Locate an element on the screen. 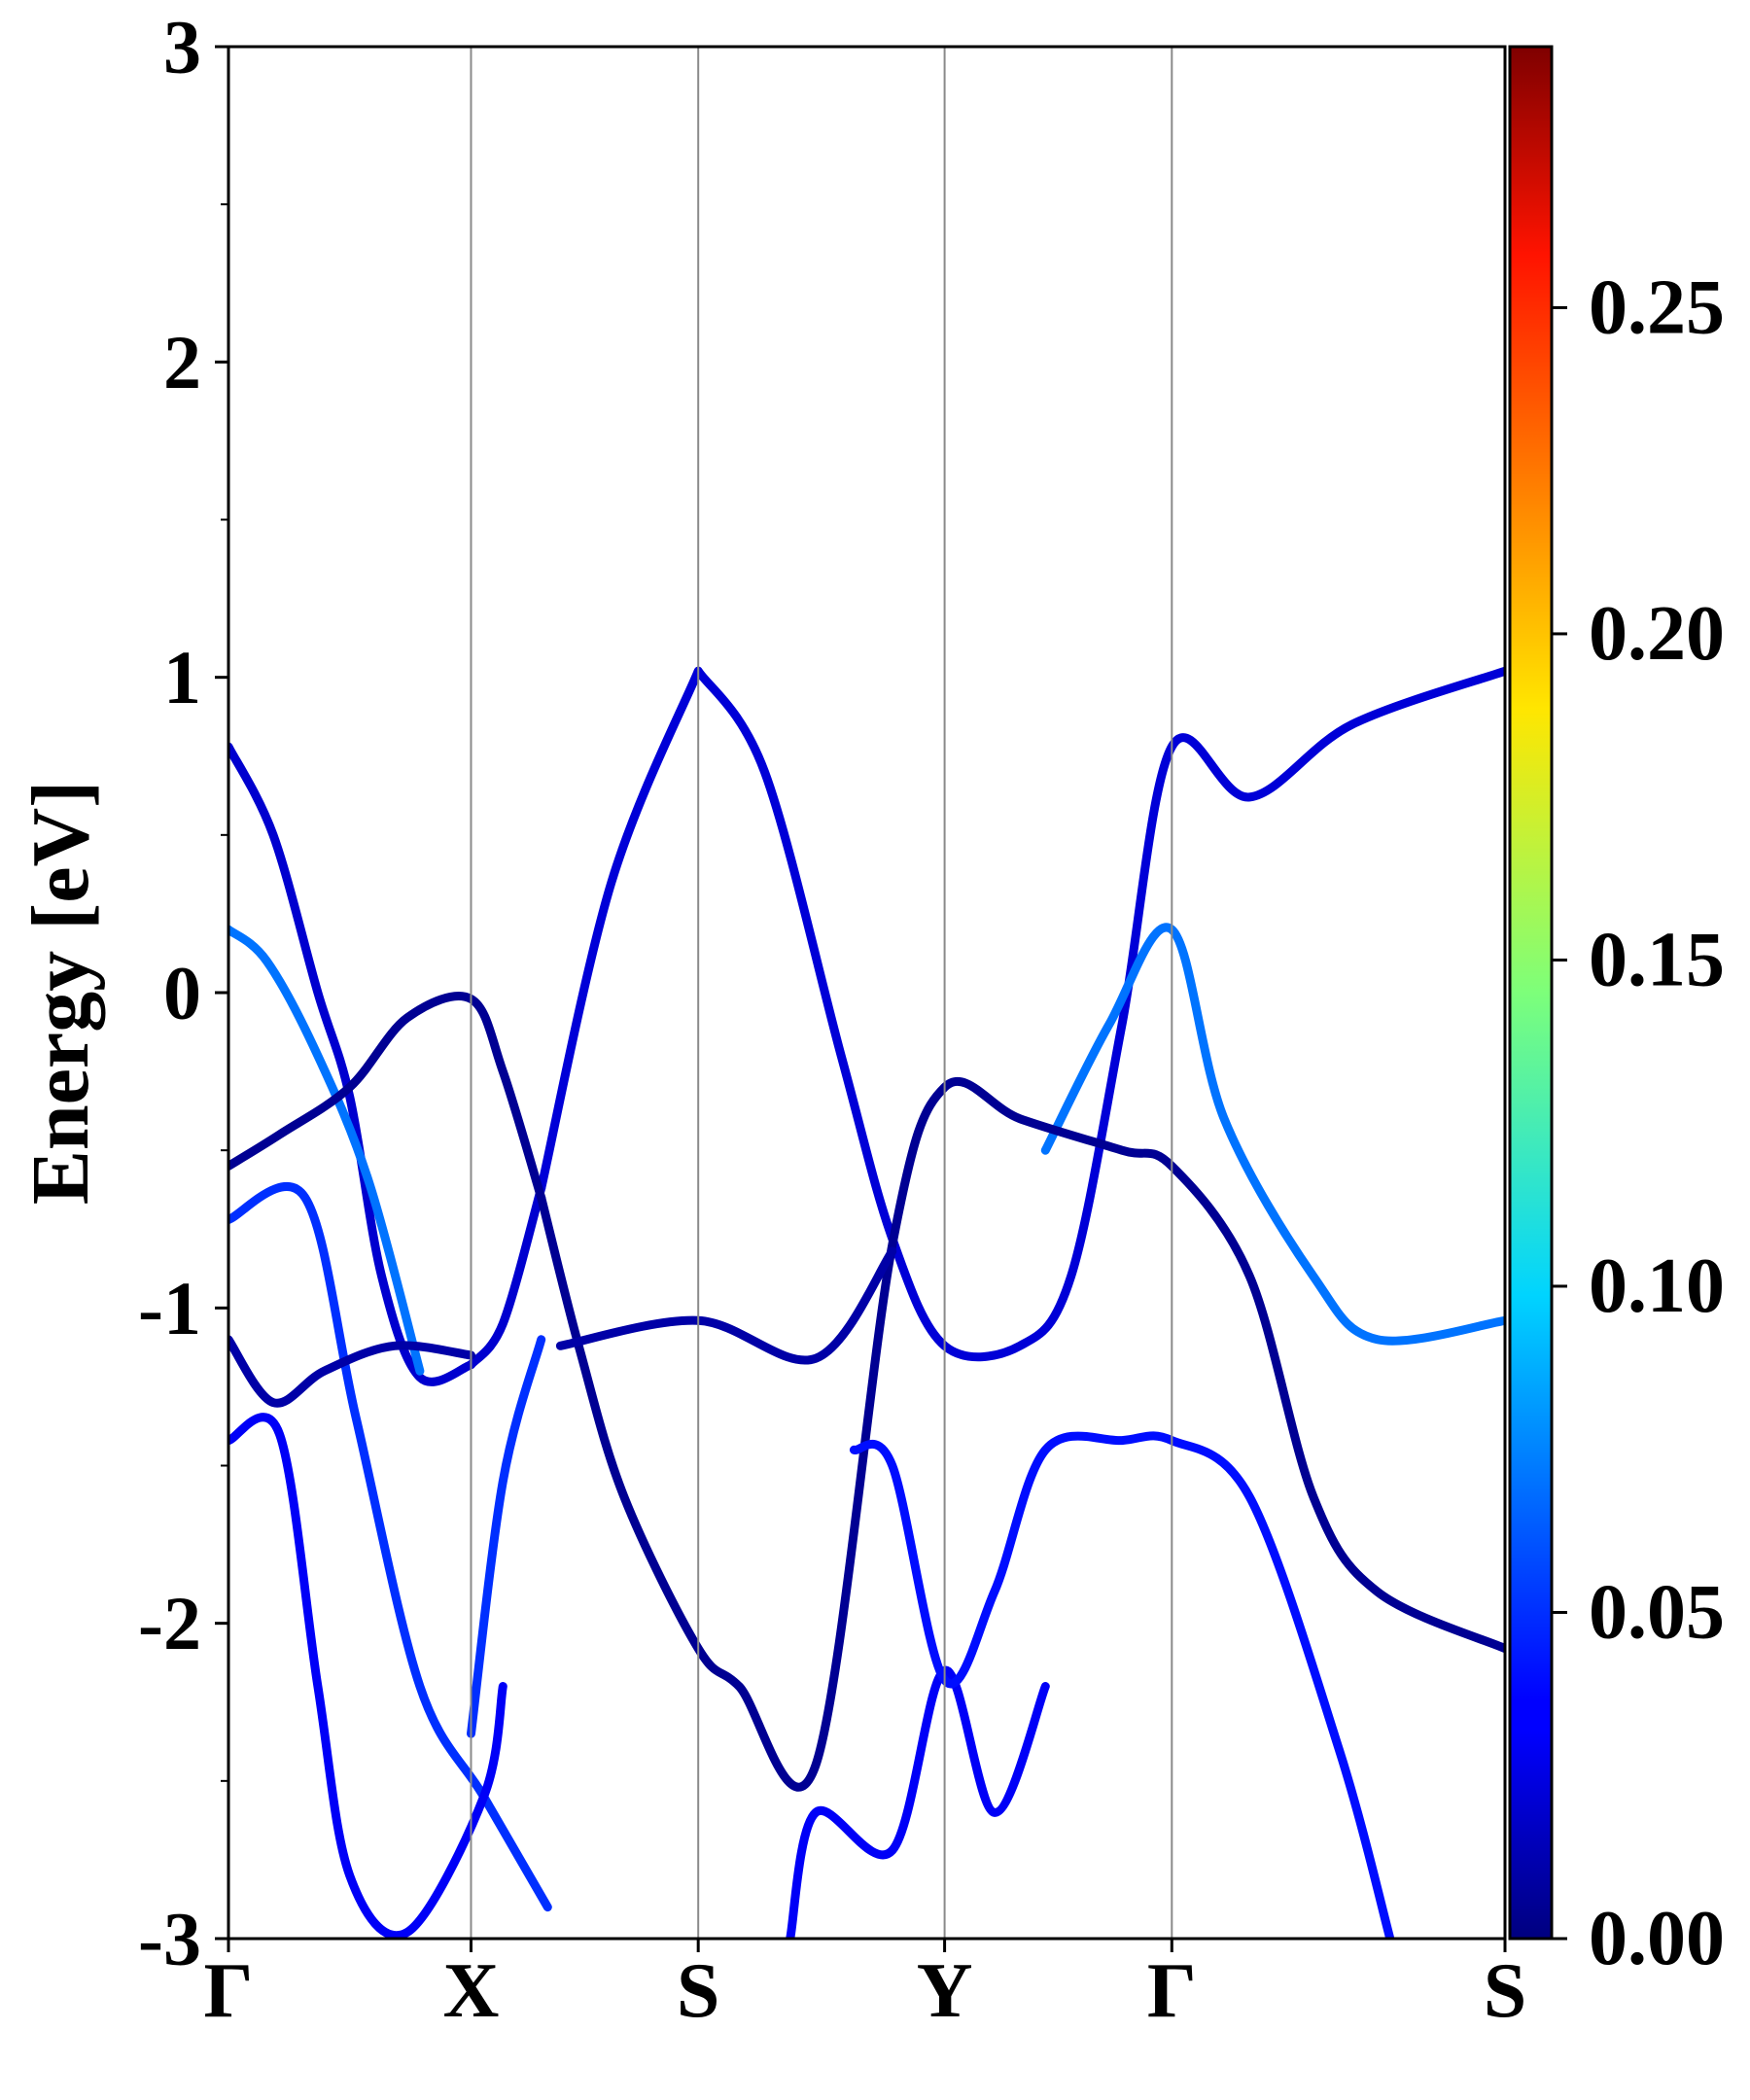  y-tick-label-6: -3 is located at coordinates (169, 1939).